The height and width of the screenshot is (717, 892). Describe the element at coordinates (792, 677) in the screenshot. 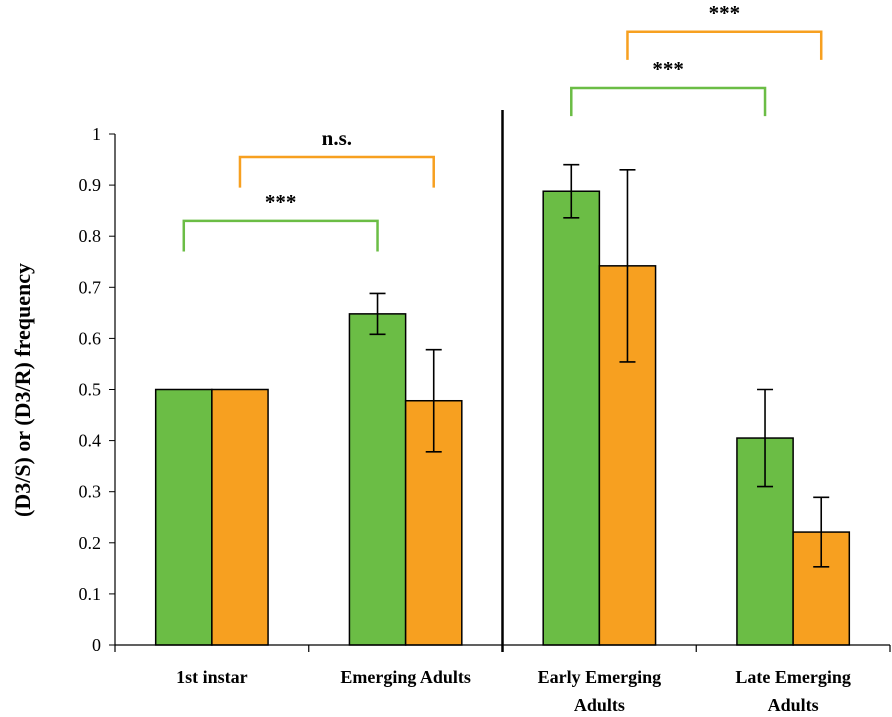

I see `category-label: Late Emerging` at that location.